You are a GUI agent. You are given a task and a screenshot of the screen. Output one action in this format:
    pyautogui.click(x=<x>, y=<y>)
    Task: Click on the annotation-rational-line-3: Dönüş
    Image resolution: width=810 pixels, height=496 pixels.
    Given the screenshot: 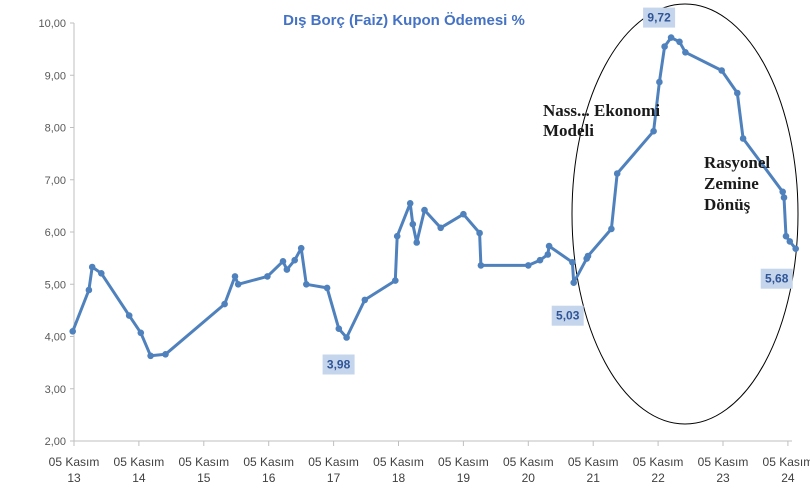 What is the action you would take?
    pyautogui.click(x=727, y=204)
    